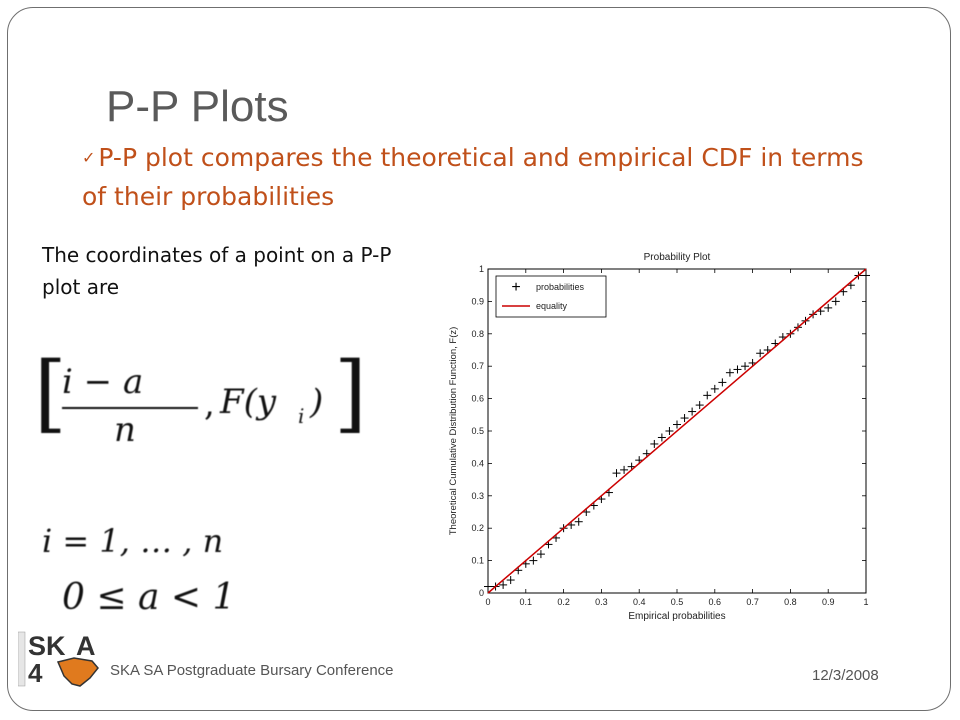  I want to click on ska-logo: SK A 4, so click(58, 659).